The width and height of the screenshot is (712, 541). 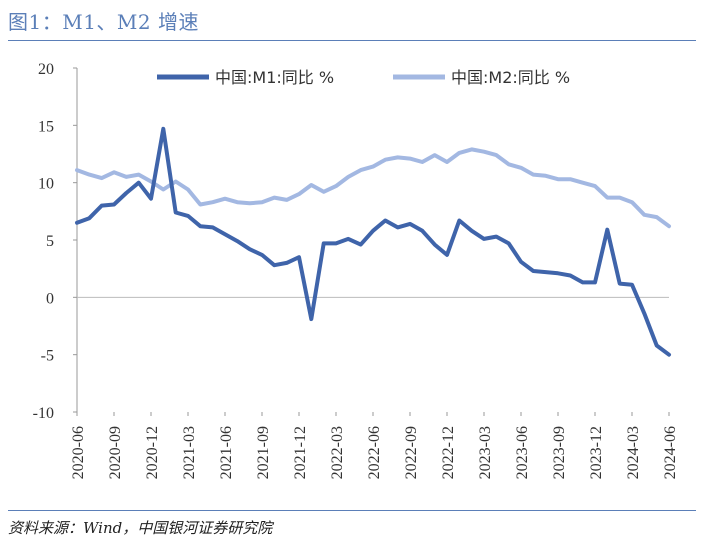 What do you see at coordinates (78, 452) in the screenshot?
I see `x-tick-label: 2020-06` at bounding box center [78, 452].